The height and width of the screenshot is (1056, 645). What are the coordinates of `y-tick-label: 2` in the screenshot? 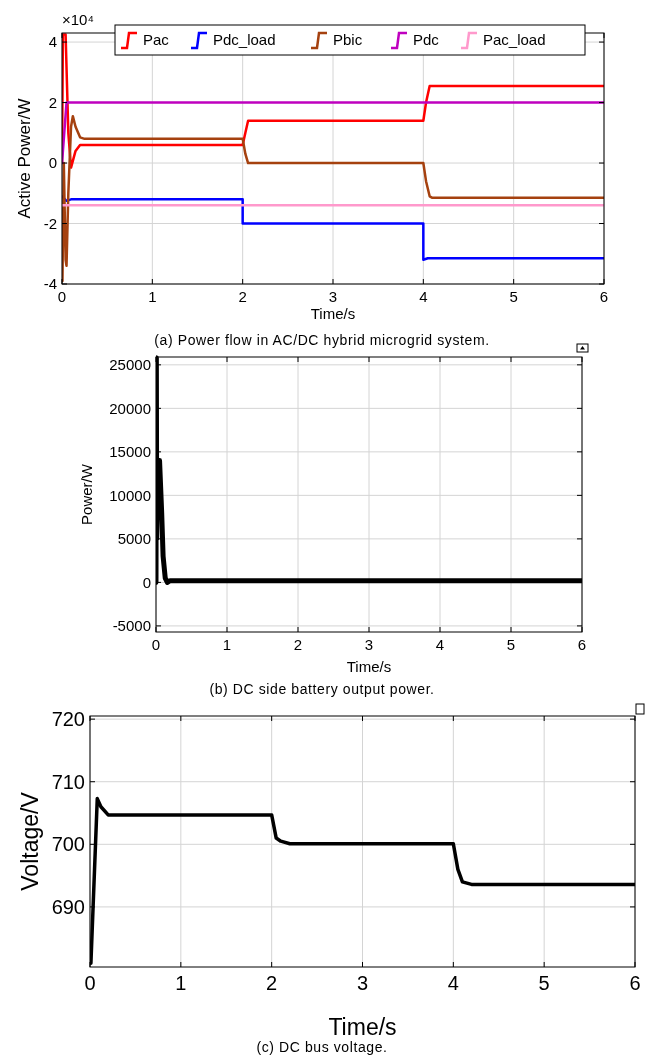 It's located at (52, 102).